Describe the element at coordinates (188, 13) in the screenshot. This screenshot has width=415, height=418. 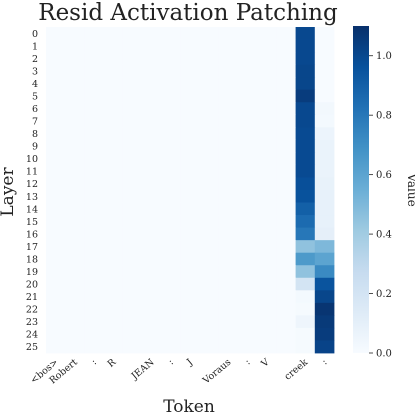
I see `chart-title: Resid Activation Patching` at that location.